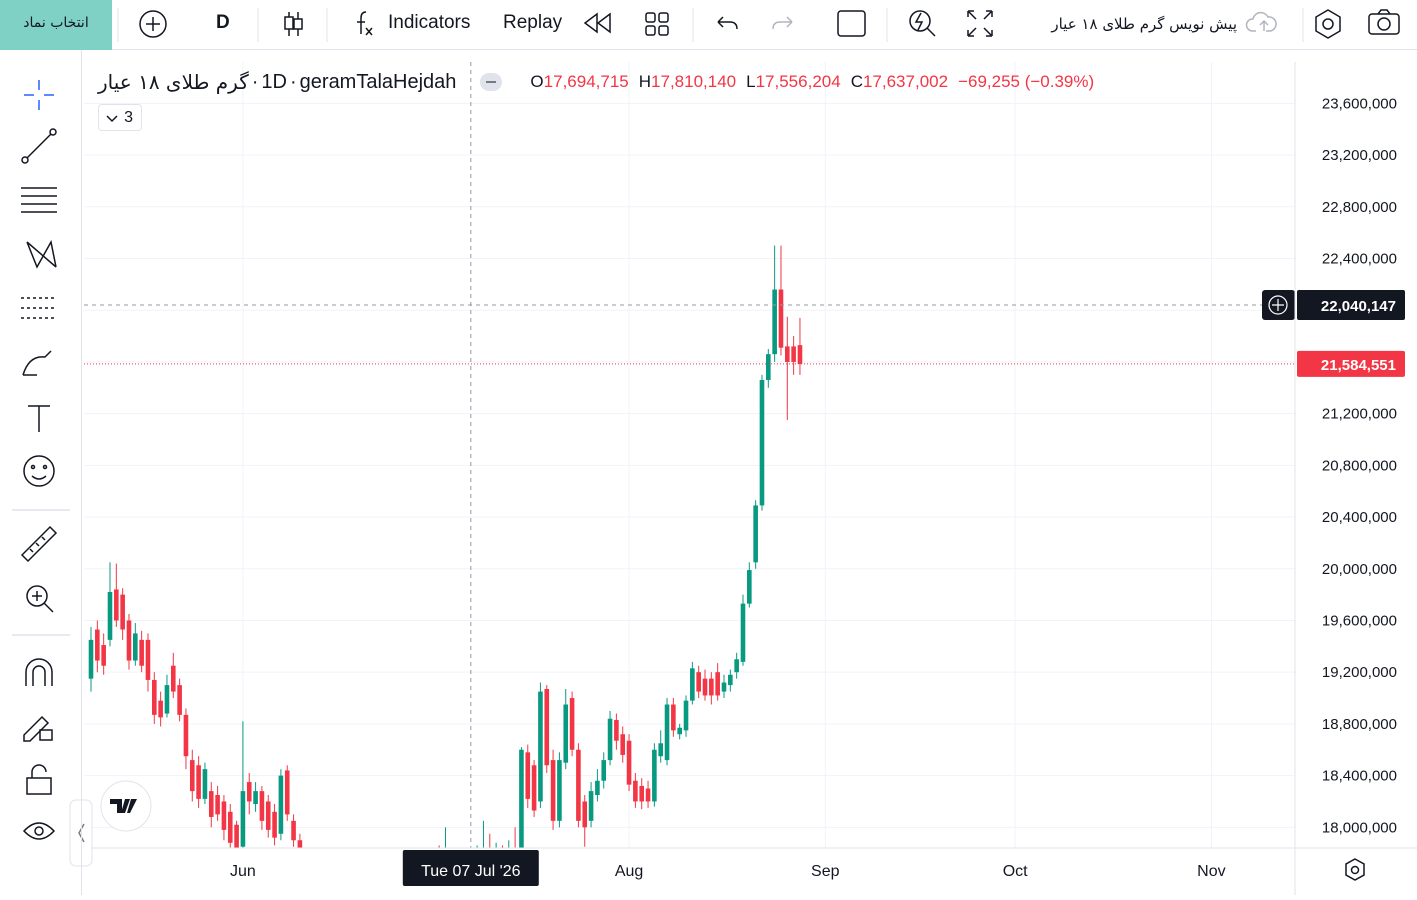 The width and height of the screenshot is (1417, 900). What do you see at coordinates (1359, 414) in the screenshot?
I see `y-tick-label: 21,200,000` at bounding box center [1359, 414].